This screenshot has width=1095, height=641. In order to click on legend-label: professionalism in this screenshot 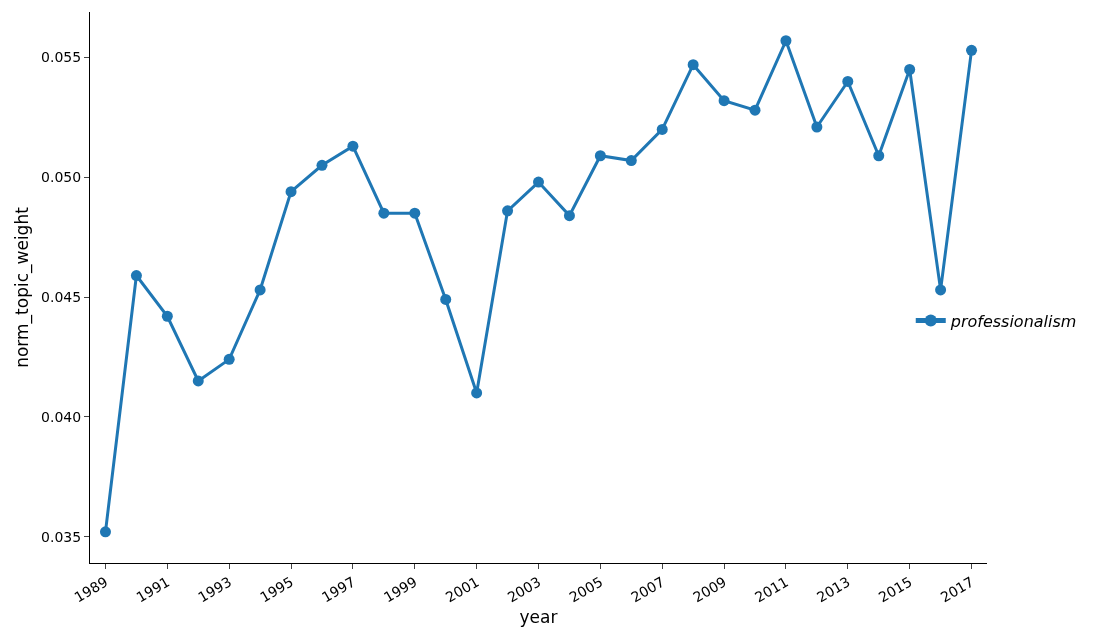, I will do `click(1013, 321)`.